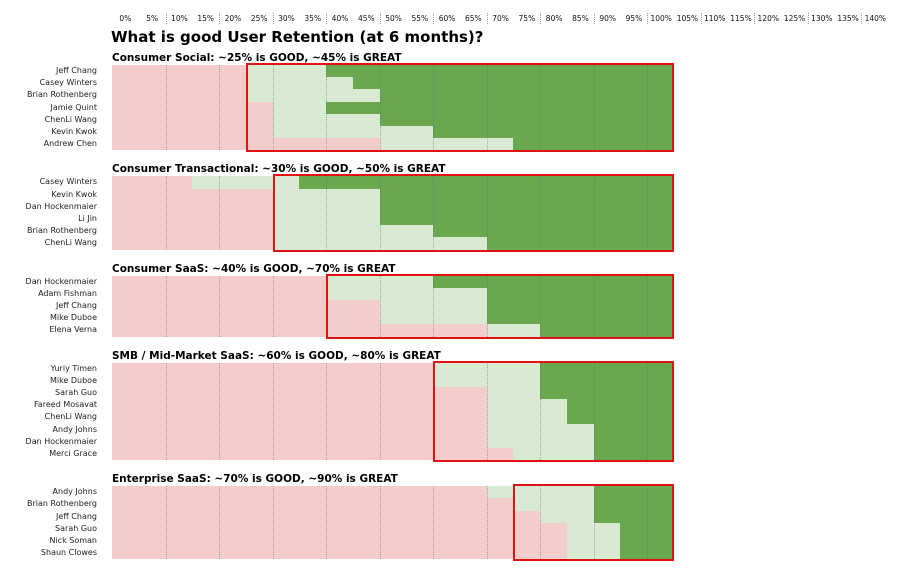  What do you see at coordinates (420, 18) in the screenshot?
I see `axis-tick-label: 55%` at bounding box center [420, 18].